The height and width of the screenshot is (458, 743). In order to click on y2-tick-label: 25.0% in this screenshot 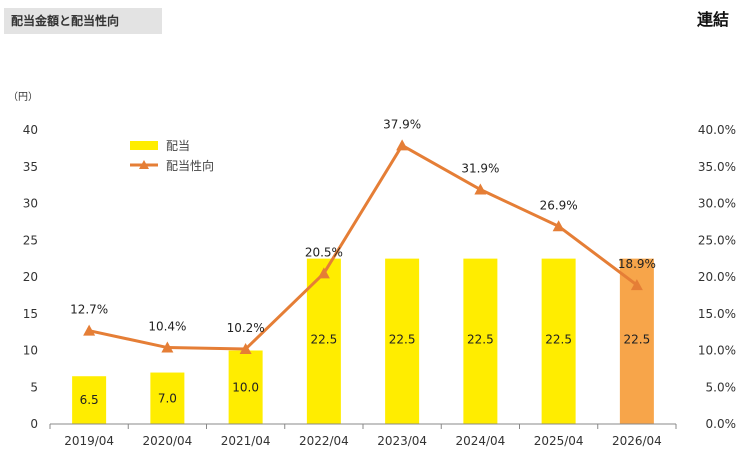, I will do `click(717, 240)`.